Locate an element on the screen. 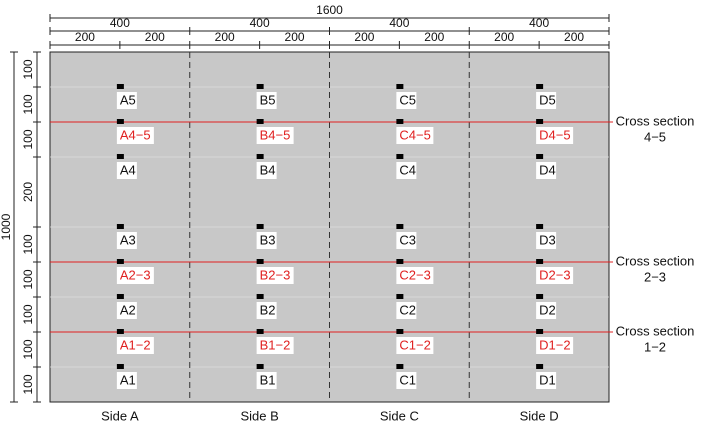  sensor-label: A1 is located at coordinates (128, 379).